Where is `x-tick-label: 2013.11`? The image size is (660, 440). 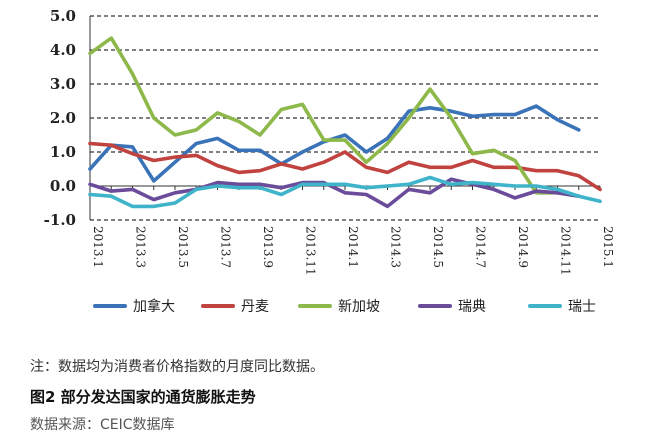
x-tick-label: 2013.11 is located at coordinates (311, 251).